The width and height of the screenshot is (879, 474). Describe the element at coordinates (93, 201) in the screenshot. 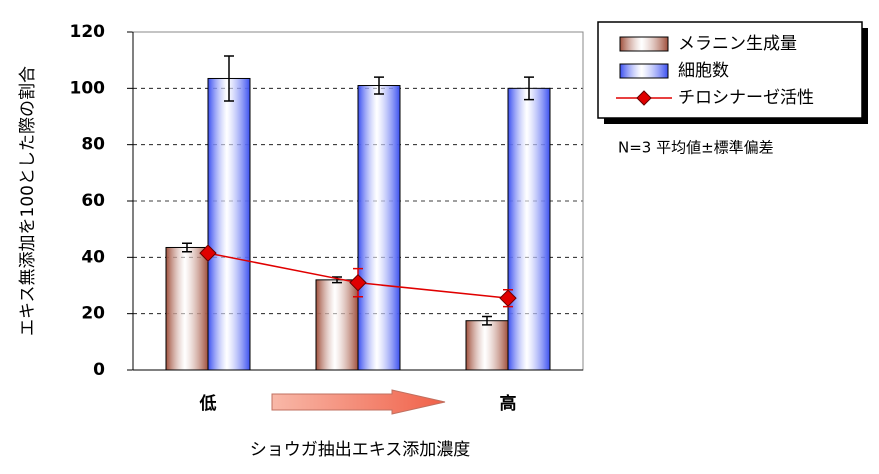

I see `y-tick-label: 60` at that location.